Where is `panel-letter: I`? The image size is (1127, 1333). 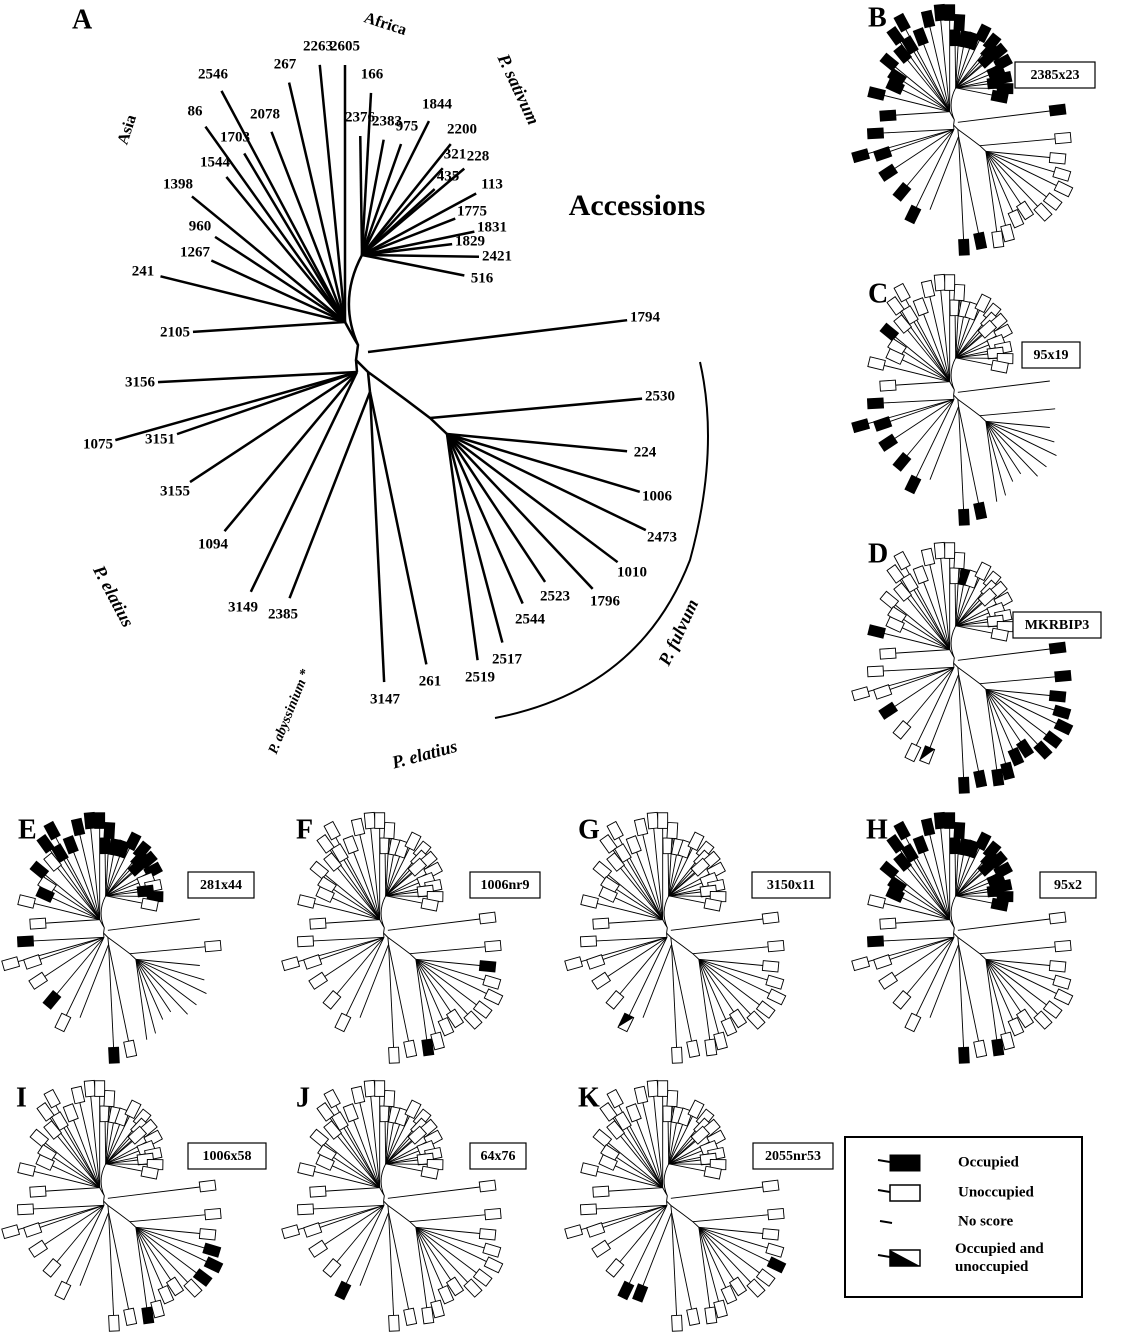 panel-letter: I is located at coordinates (21, 1097).